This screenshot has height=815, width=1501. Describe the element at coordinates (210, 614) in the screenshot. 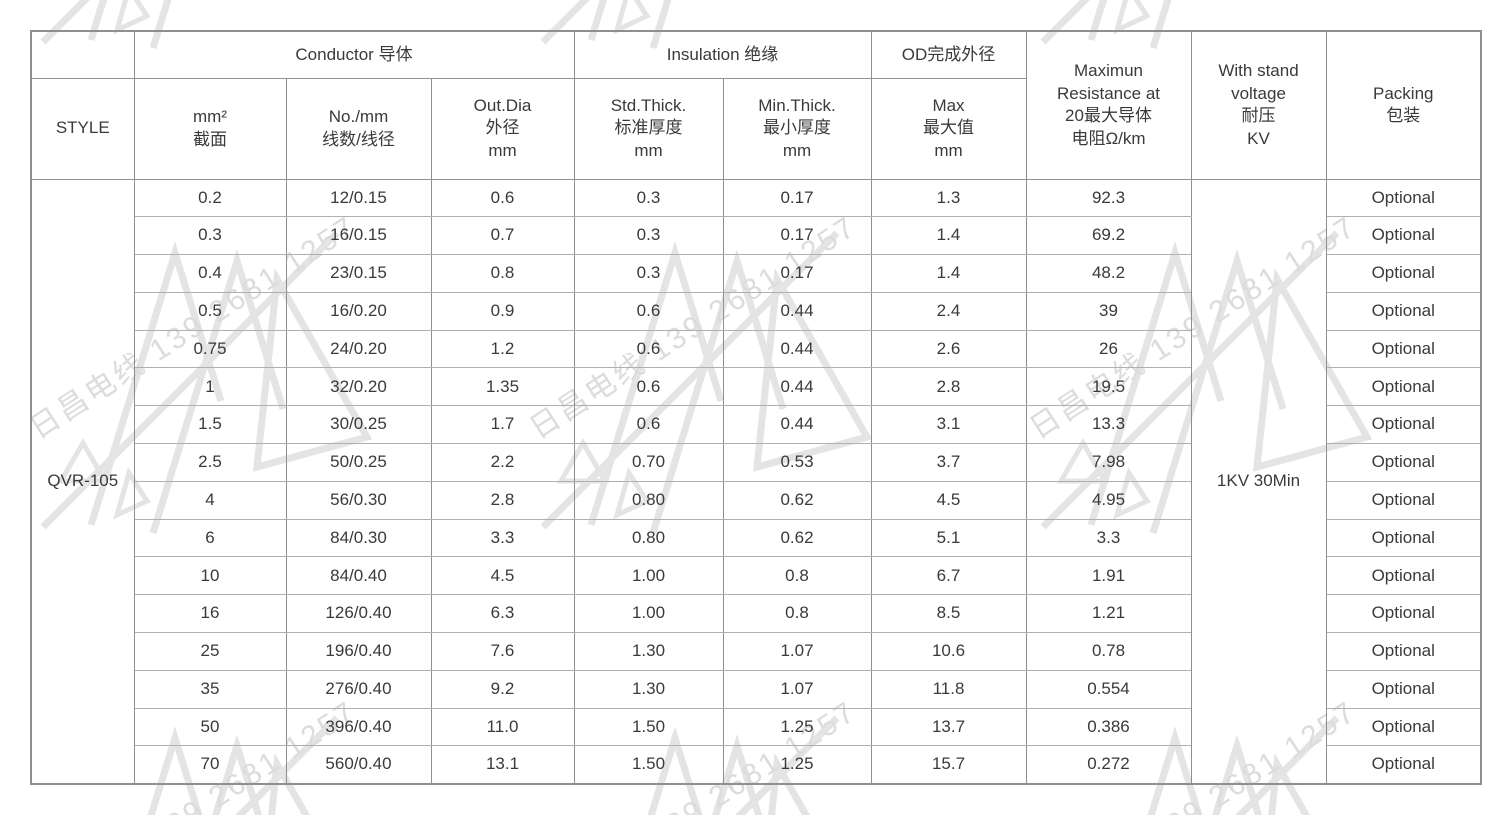

I see `cell-mm2: 16` at that location.